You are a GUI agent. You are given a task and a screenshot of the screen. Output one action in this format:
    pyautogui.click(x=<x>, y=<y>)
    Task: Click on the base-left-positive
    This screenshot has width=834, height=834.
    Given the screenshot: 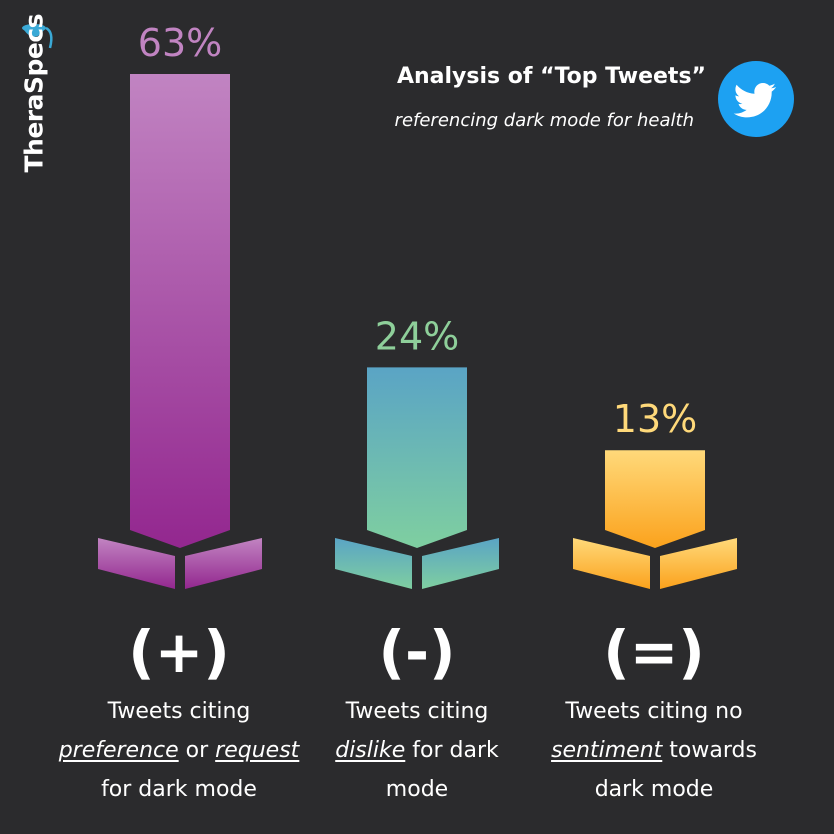 What is the action you would take?
    pyautogui.click(x=136, y=563)
    